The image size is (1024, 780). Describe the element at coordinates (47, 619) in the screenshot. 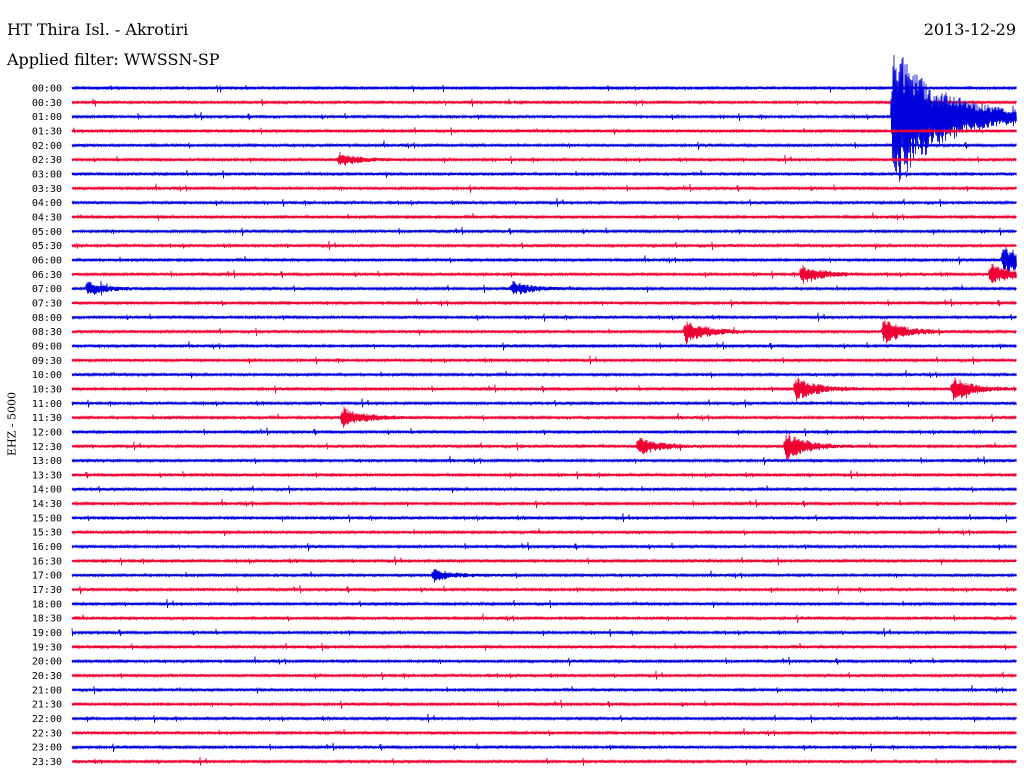

I see `row-time-label: 18:30` at that location.